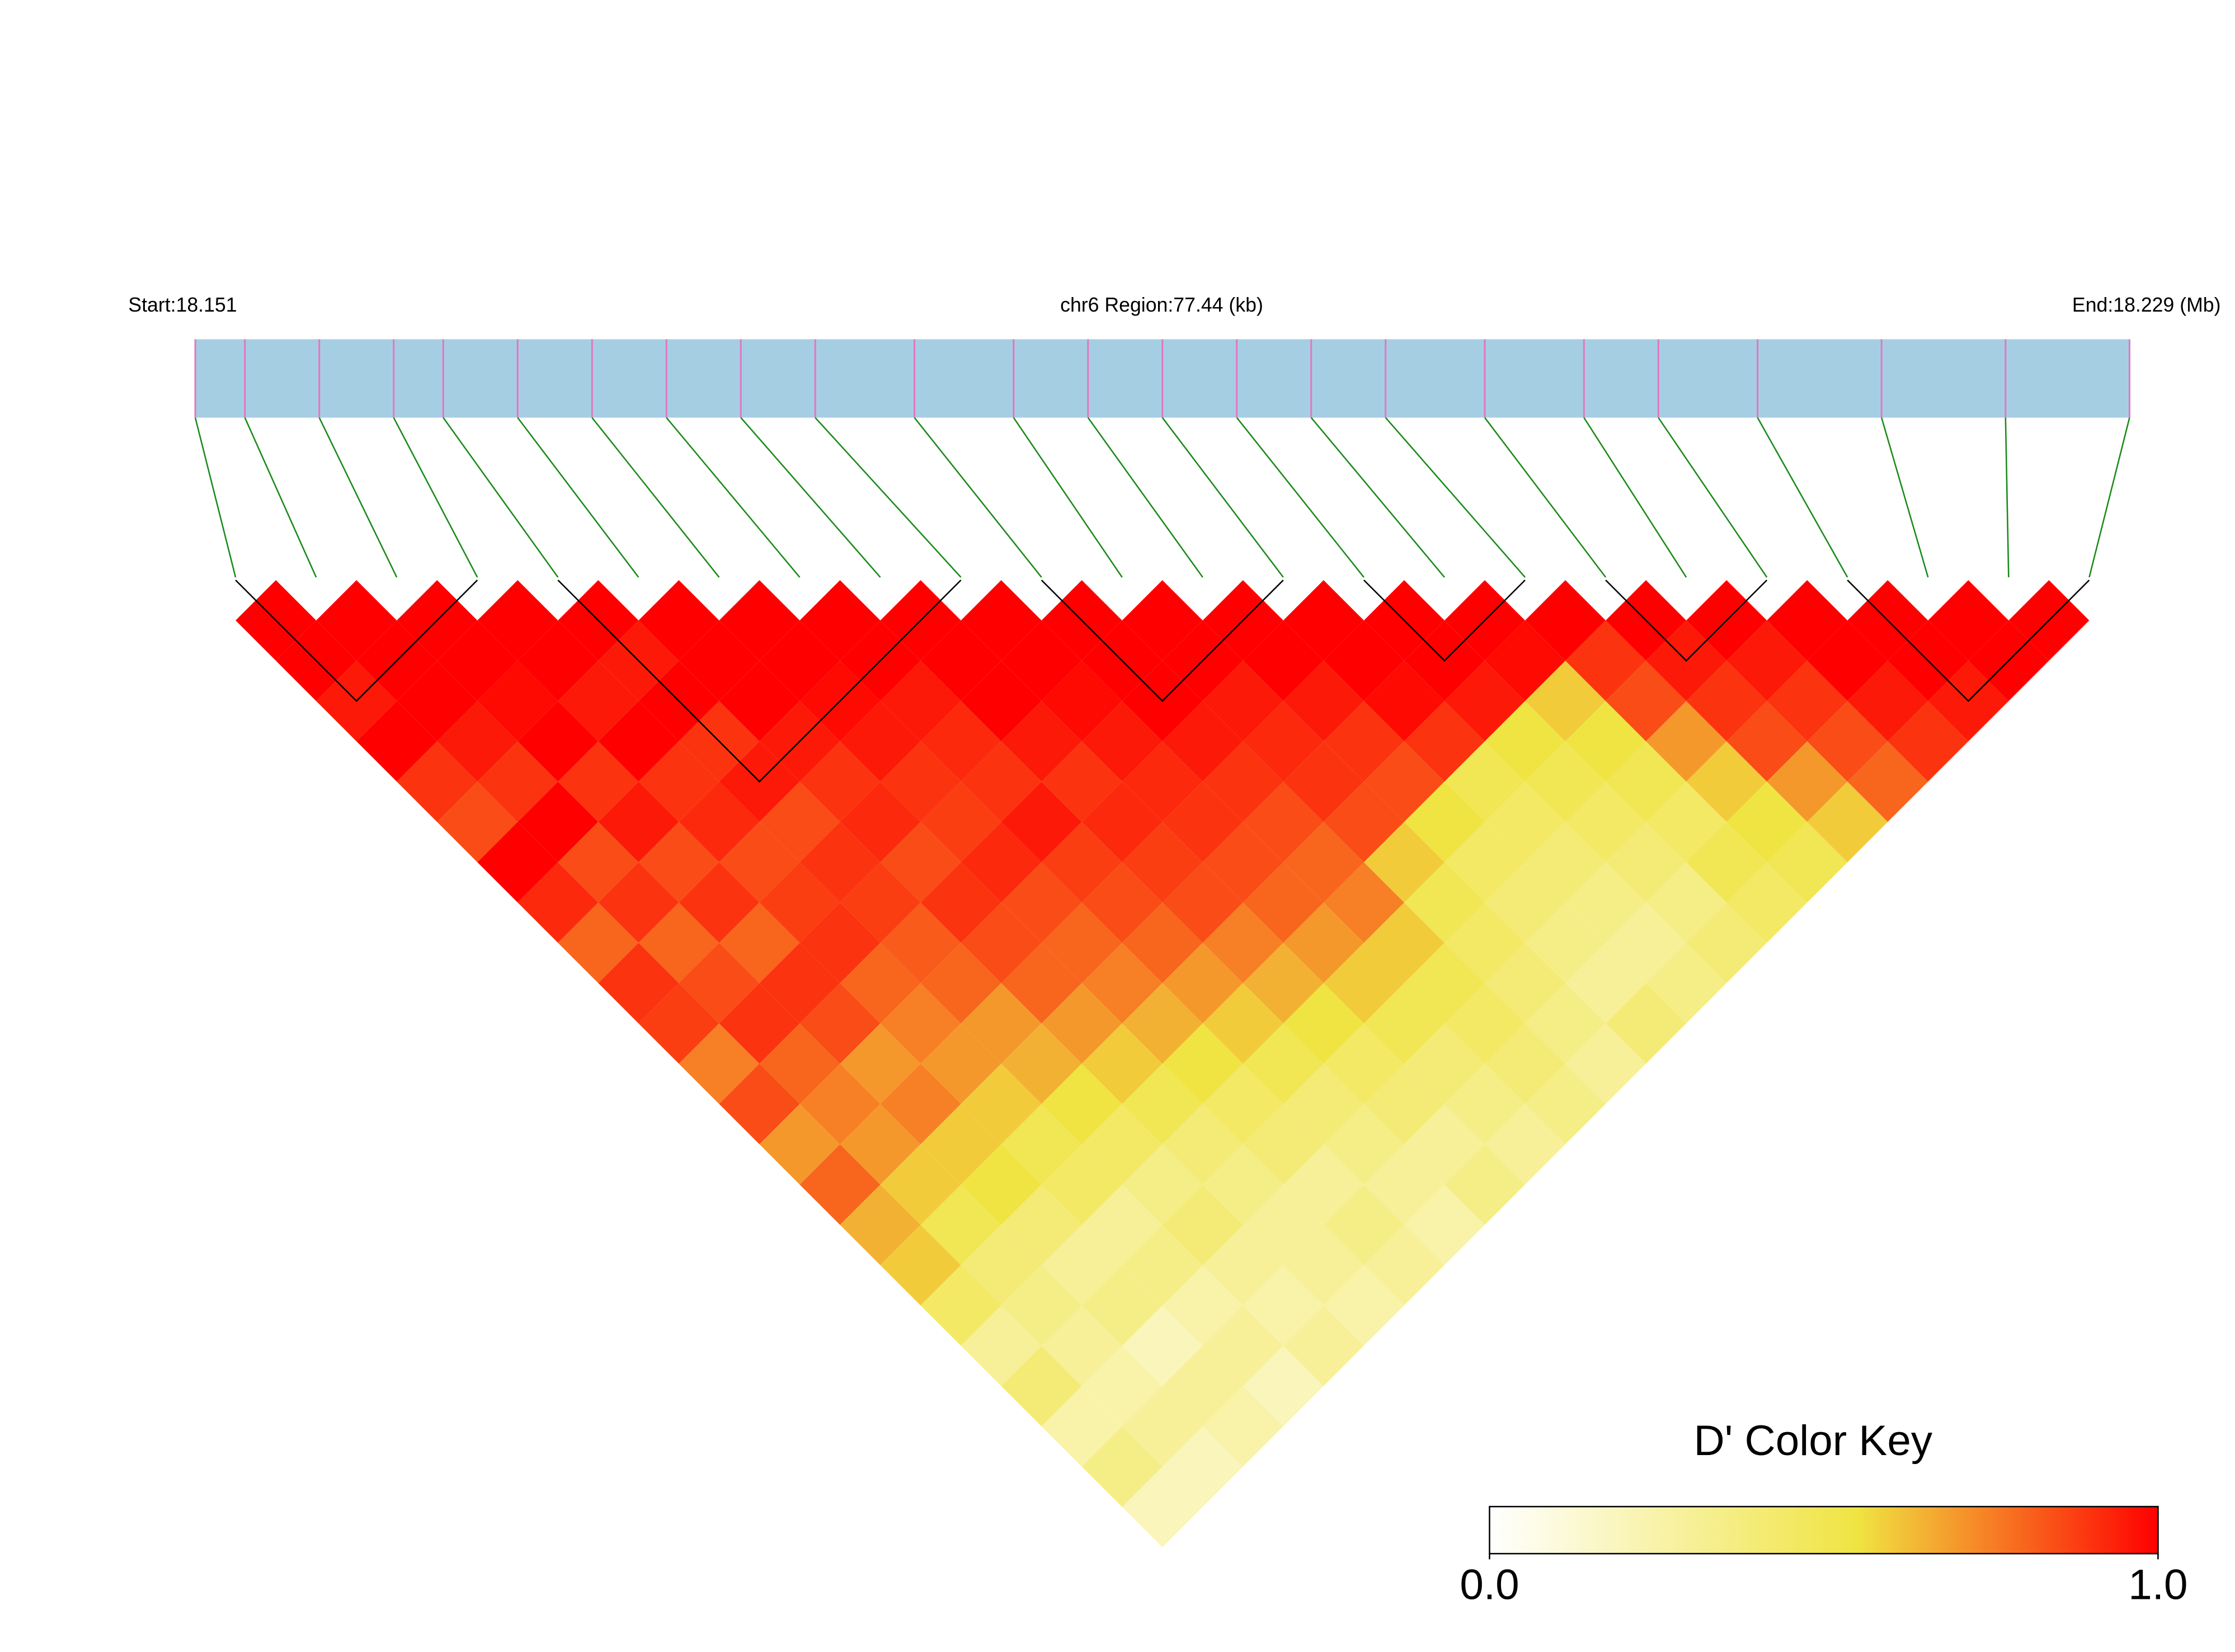 The height and width of the screenshot is (1652, 2235). I want to click on key-tick-label: 1.0, so click(2157, 1585).